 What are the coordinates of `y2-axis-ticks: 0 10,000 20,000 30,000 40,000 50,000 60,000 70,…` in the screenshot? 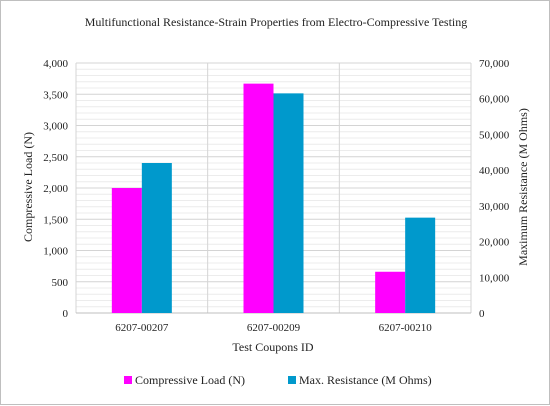 It's located at (494, 189).